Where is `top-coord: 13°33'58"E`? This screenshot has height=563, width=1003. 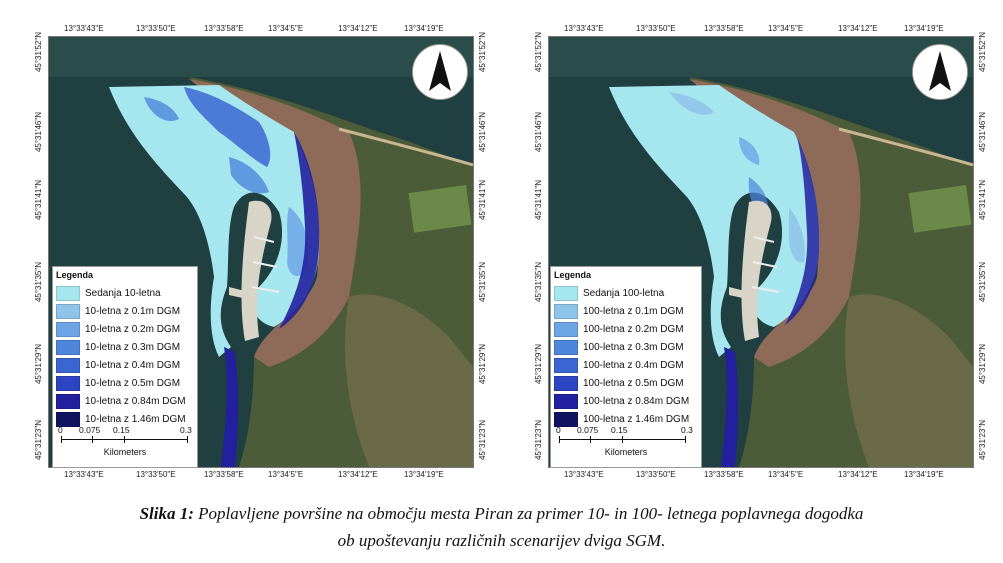
top-coord: 13°33'58"E is located at coordinates (224, 28).